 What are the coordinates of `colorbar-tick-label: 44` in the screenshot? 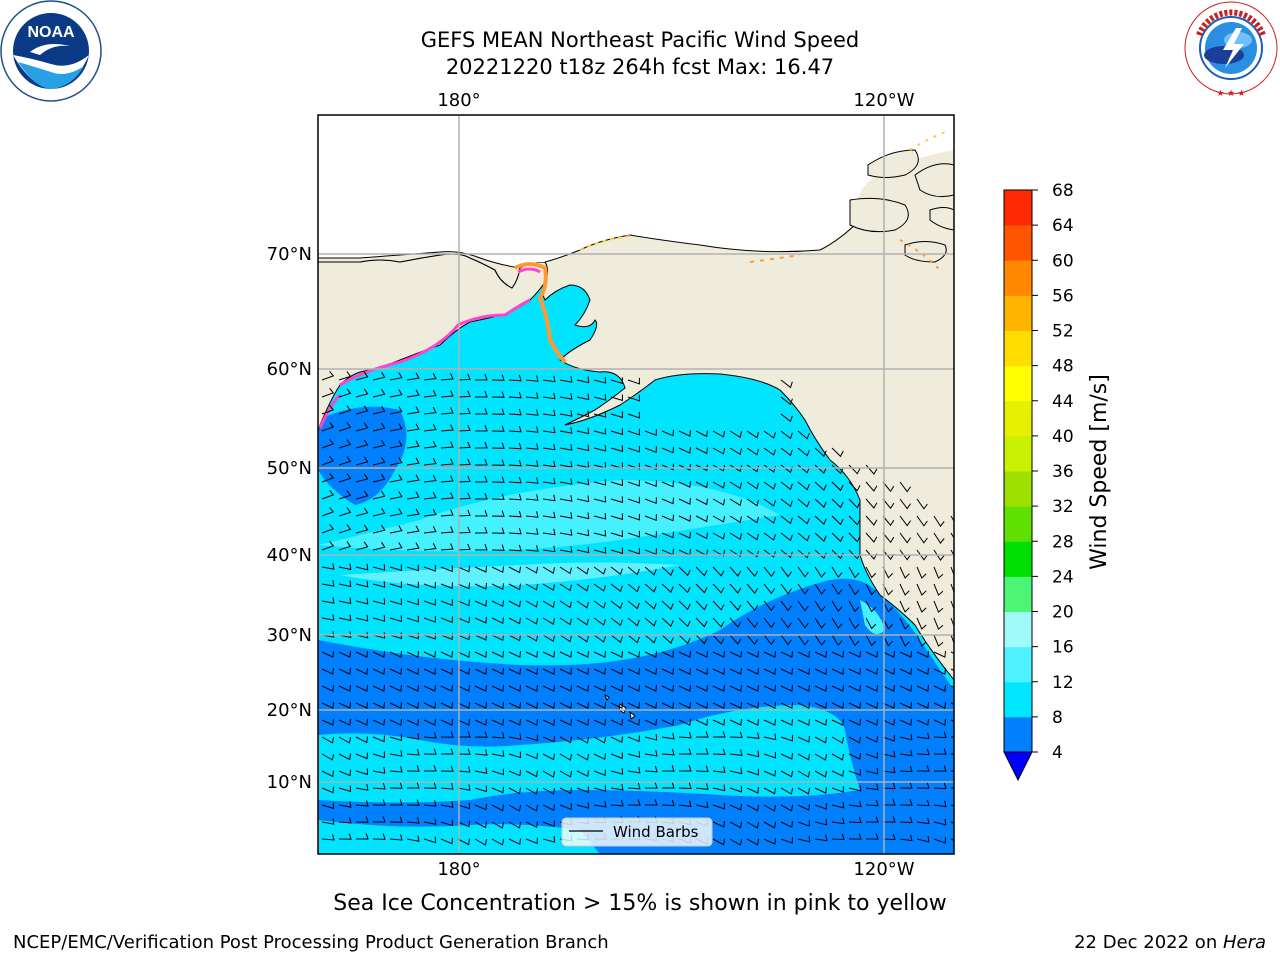 It's located at (1063, 402).